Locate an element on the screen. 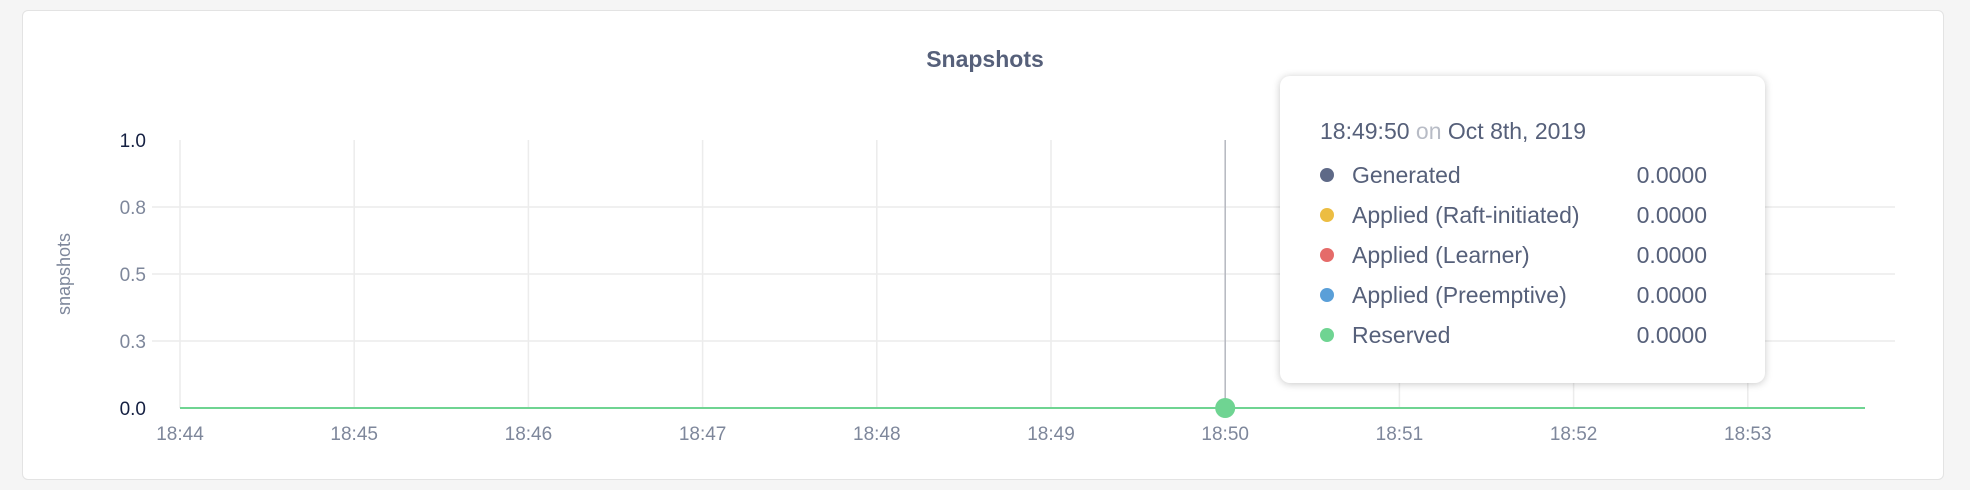 This screenshot has width=1970, height=490. x-tick-label: 18:50 is located at coordinates (1225, 434).